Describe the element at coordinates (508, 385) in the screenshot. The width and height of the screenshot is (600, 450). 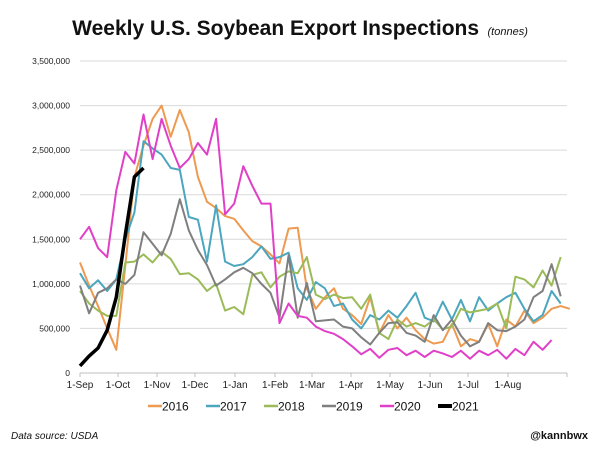
I see `x-tick-label: 1-Aug` at that location.